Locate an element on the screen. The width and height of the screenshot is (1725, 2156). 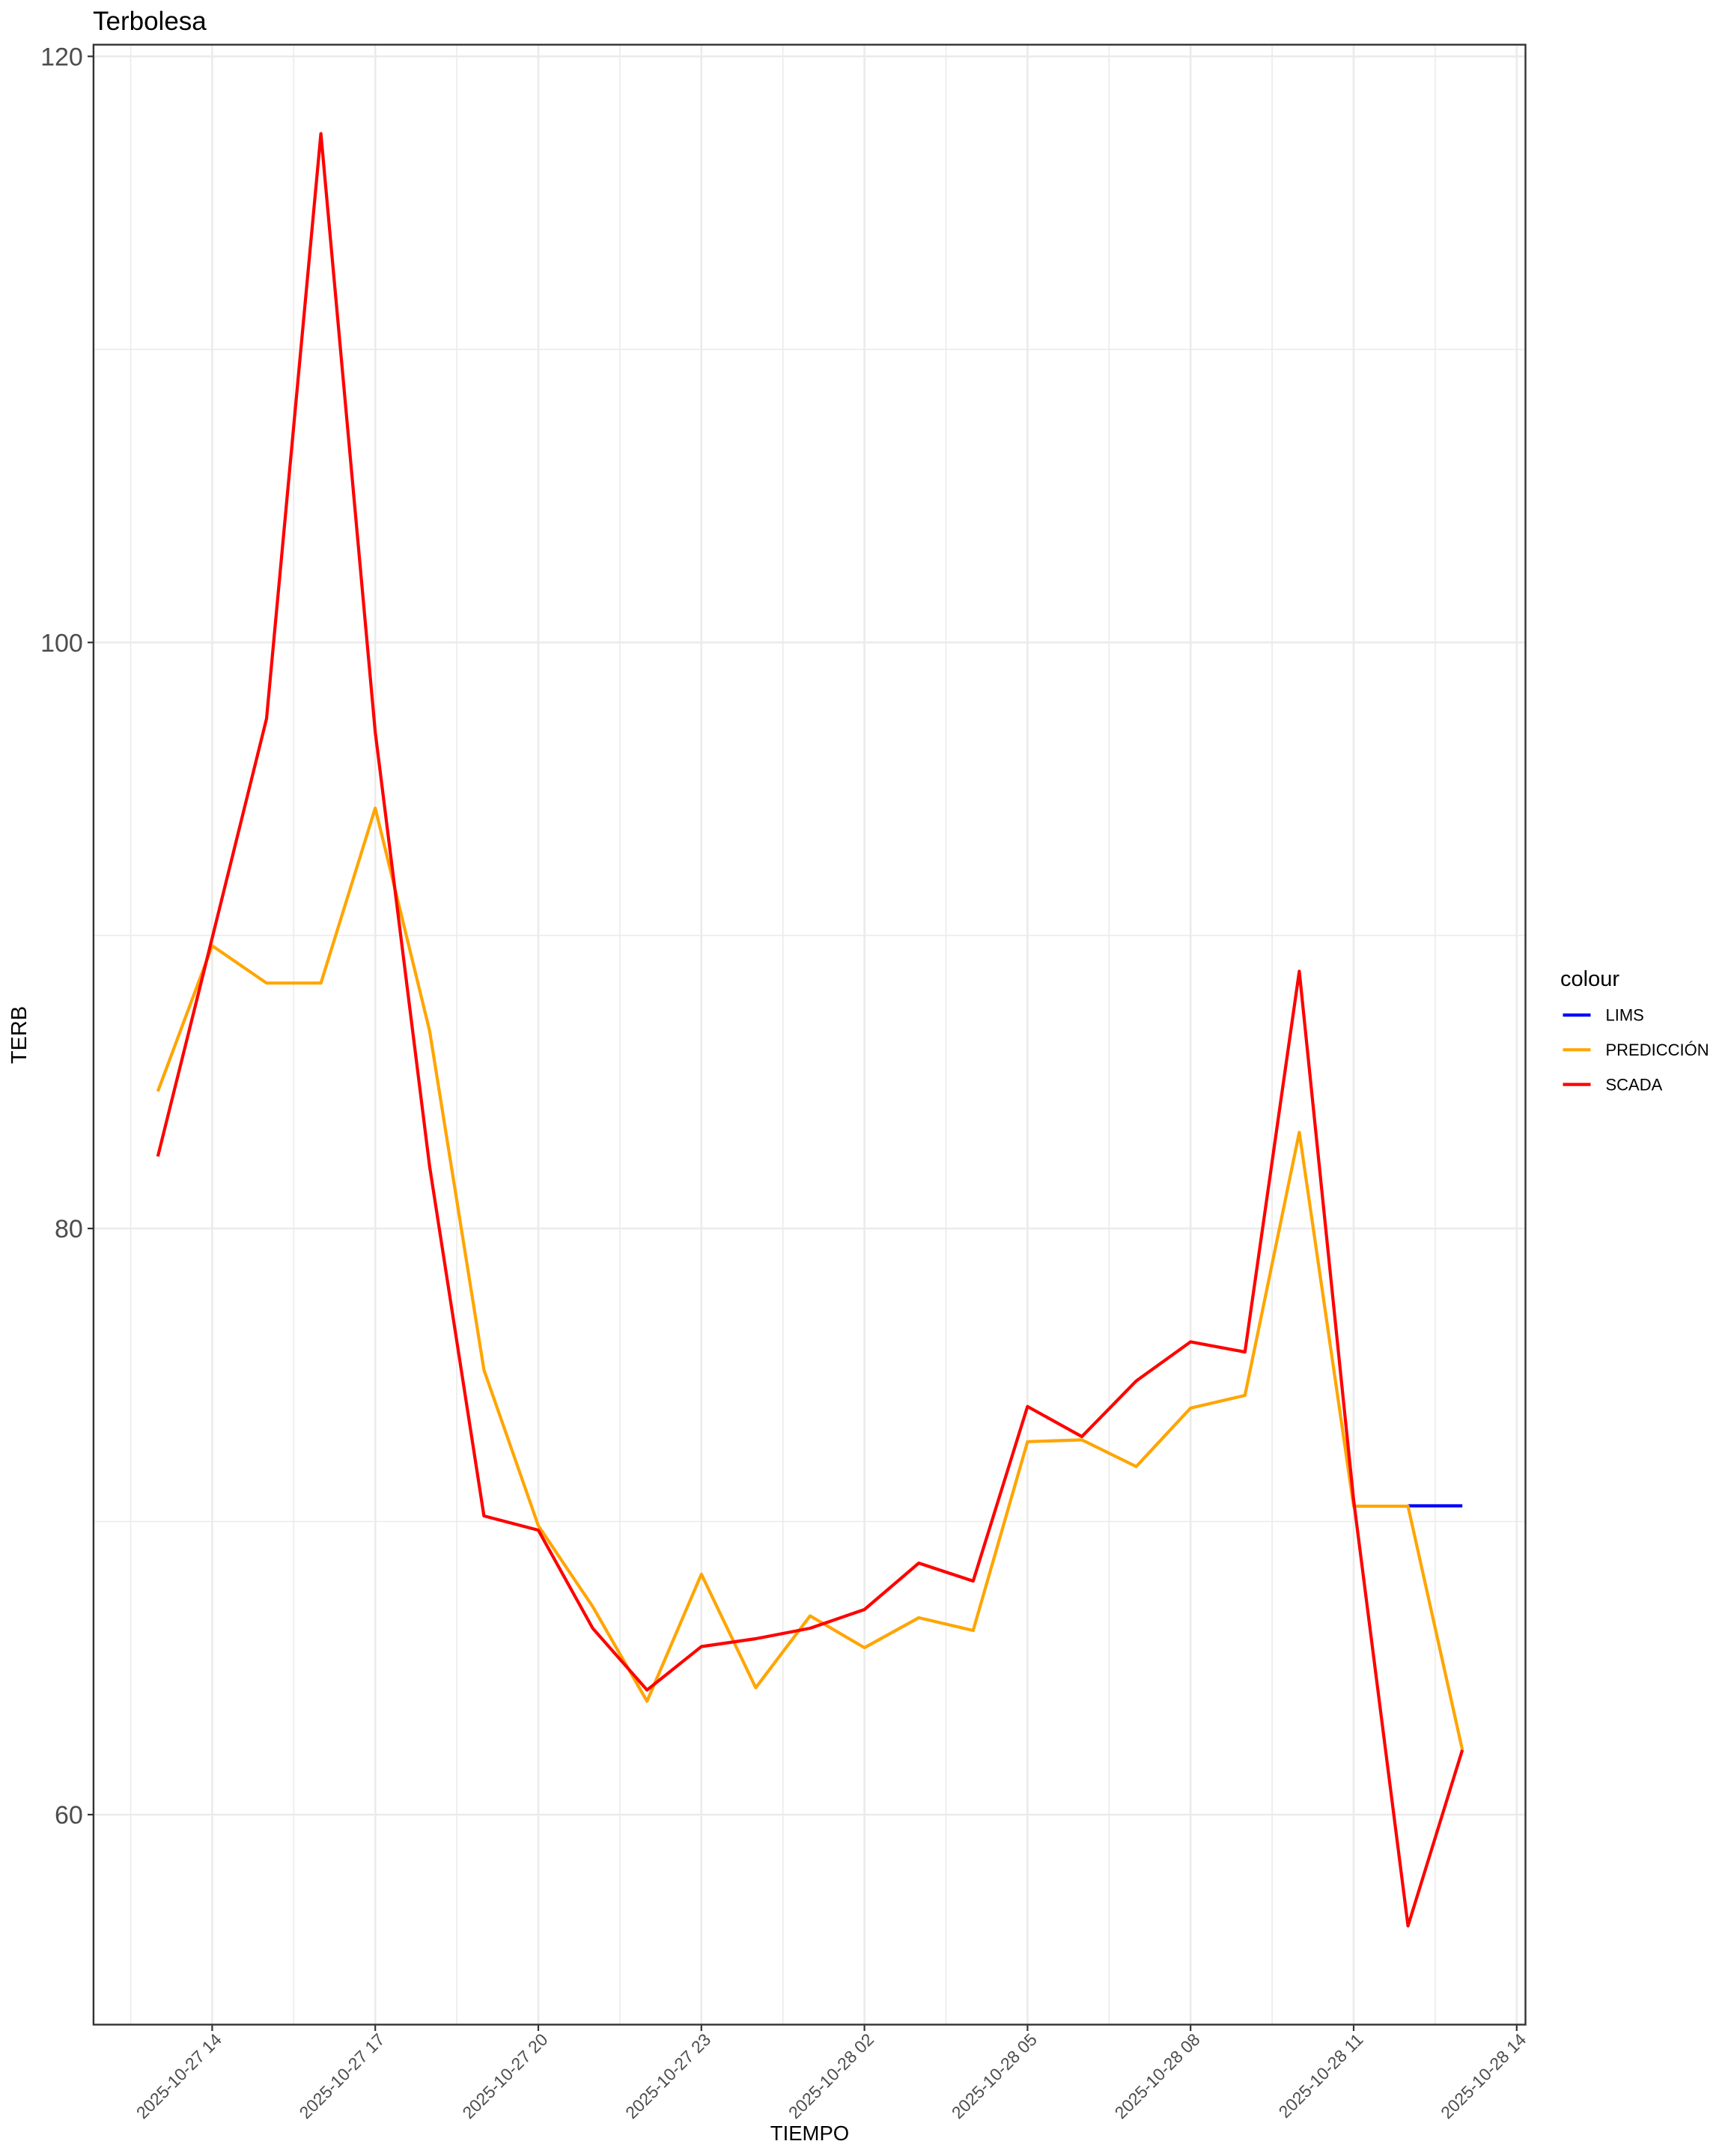
svg-text: LIMS is located at coordinates (1625, 1015).